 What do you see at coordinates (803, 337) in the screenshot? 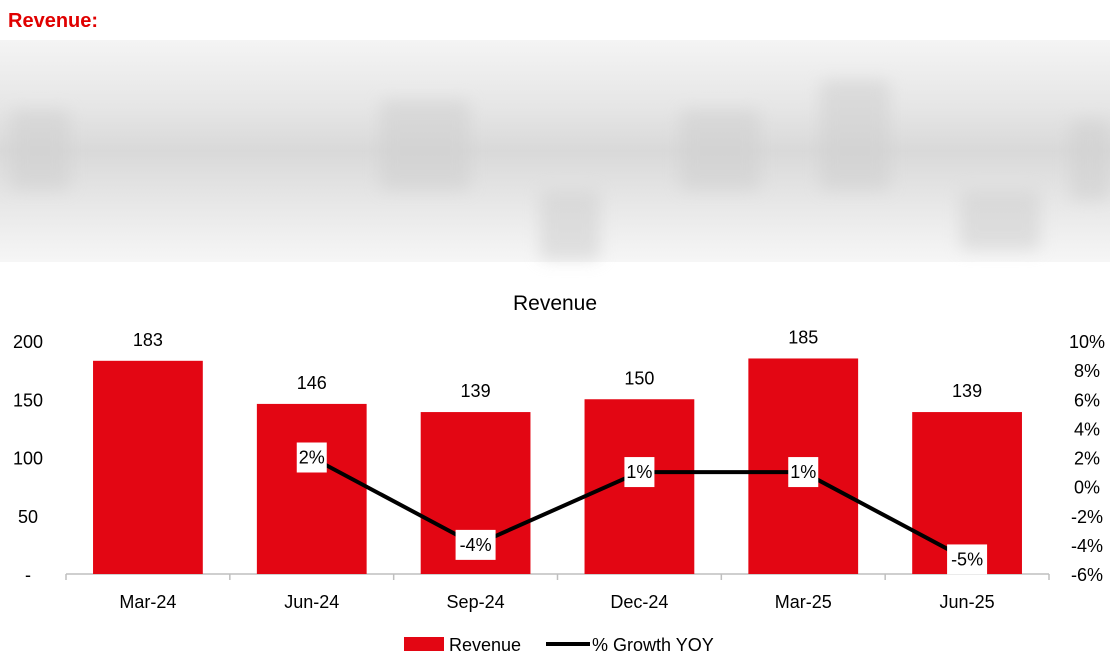
I see `bar-data-label: 185` at bounding box center [803, 337].